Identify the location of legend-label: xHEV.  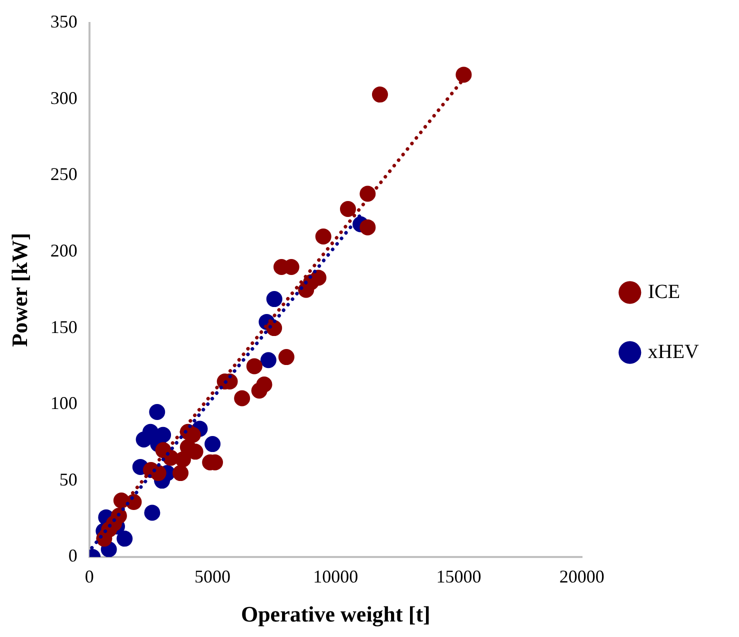
(674, 351).